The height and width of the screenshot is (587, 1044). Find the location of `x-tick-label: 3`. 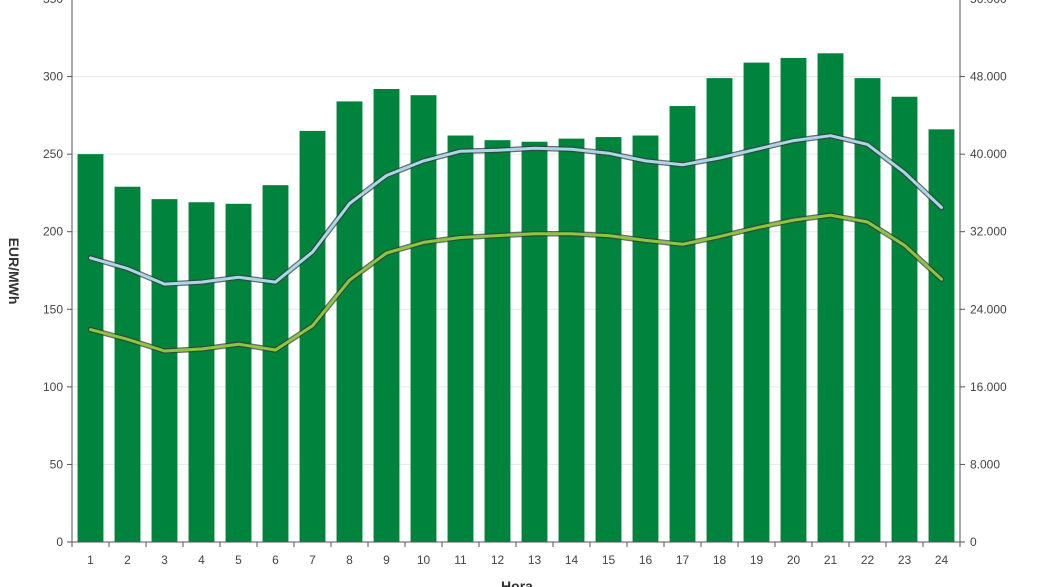

x-tick-label: 3 is located at coordinates (164, 560).